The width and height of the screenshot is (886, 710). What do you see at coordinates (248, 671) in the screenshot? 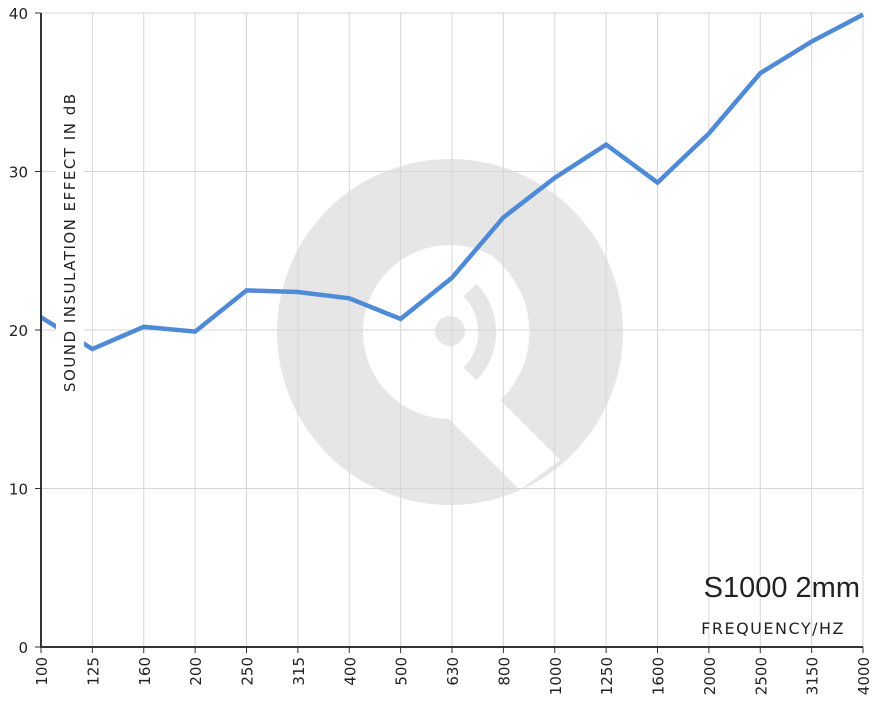
I see `x-tick-label: 250` at bounding box center [248, 671].